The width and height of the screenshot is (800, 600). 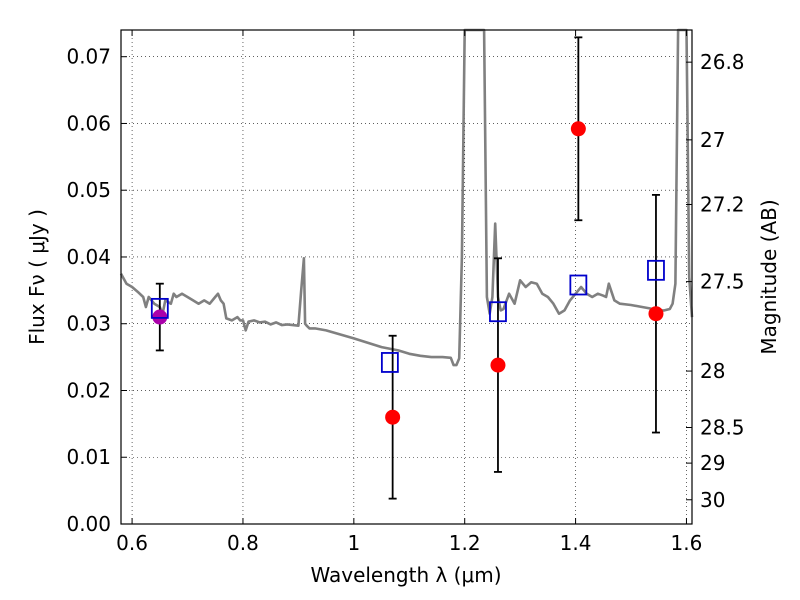 I want to click on x-tick-label: 1.2, so click(x=465, y=543).